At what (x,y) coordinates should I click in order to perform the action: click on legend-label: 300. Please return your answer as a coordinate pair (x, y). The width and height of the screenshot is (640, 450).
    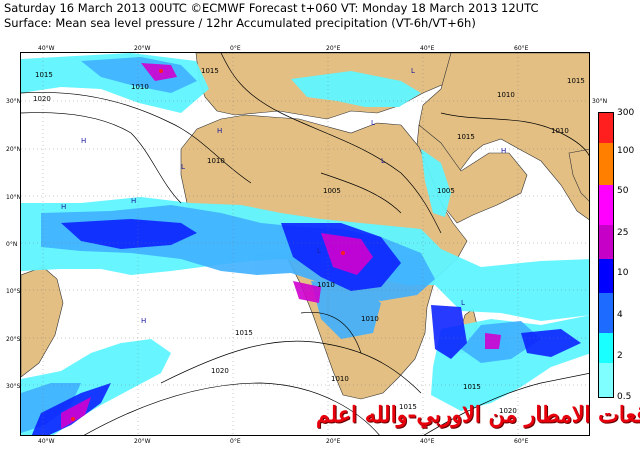
    Looking at the image, I should click on (626, 113).